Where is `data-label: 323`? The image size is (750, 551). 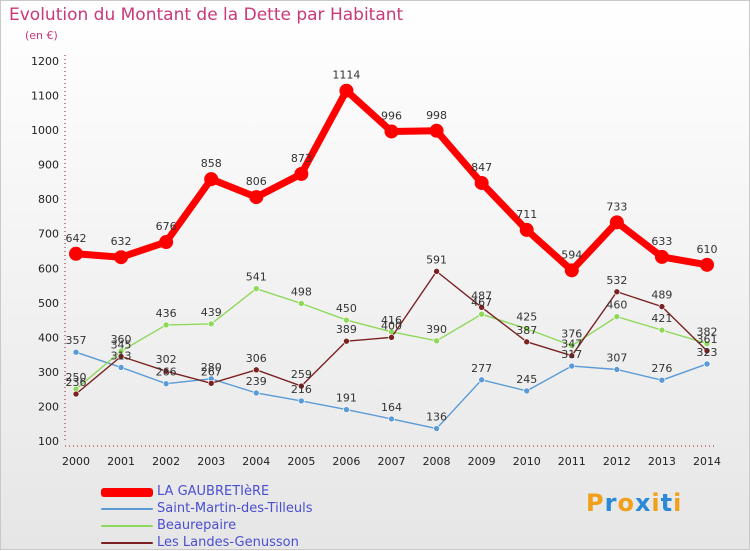 data-label: 323 is located at coordinates (707, 352).